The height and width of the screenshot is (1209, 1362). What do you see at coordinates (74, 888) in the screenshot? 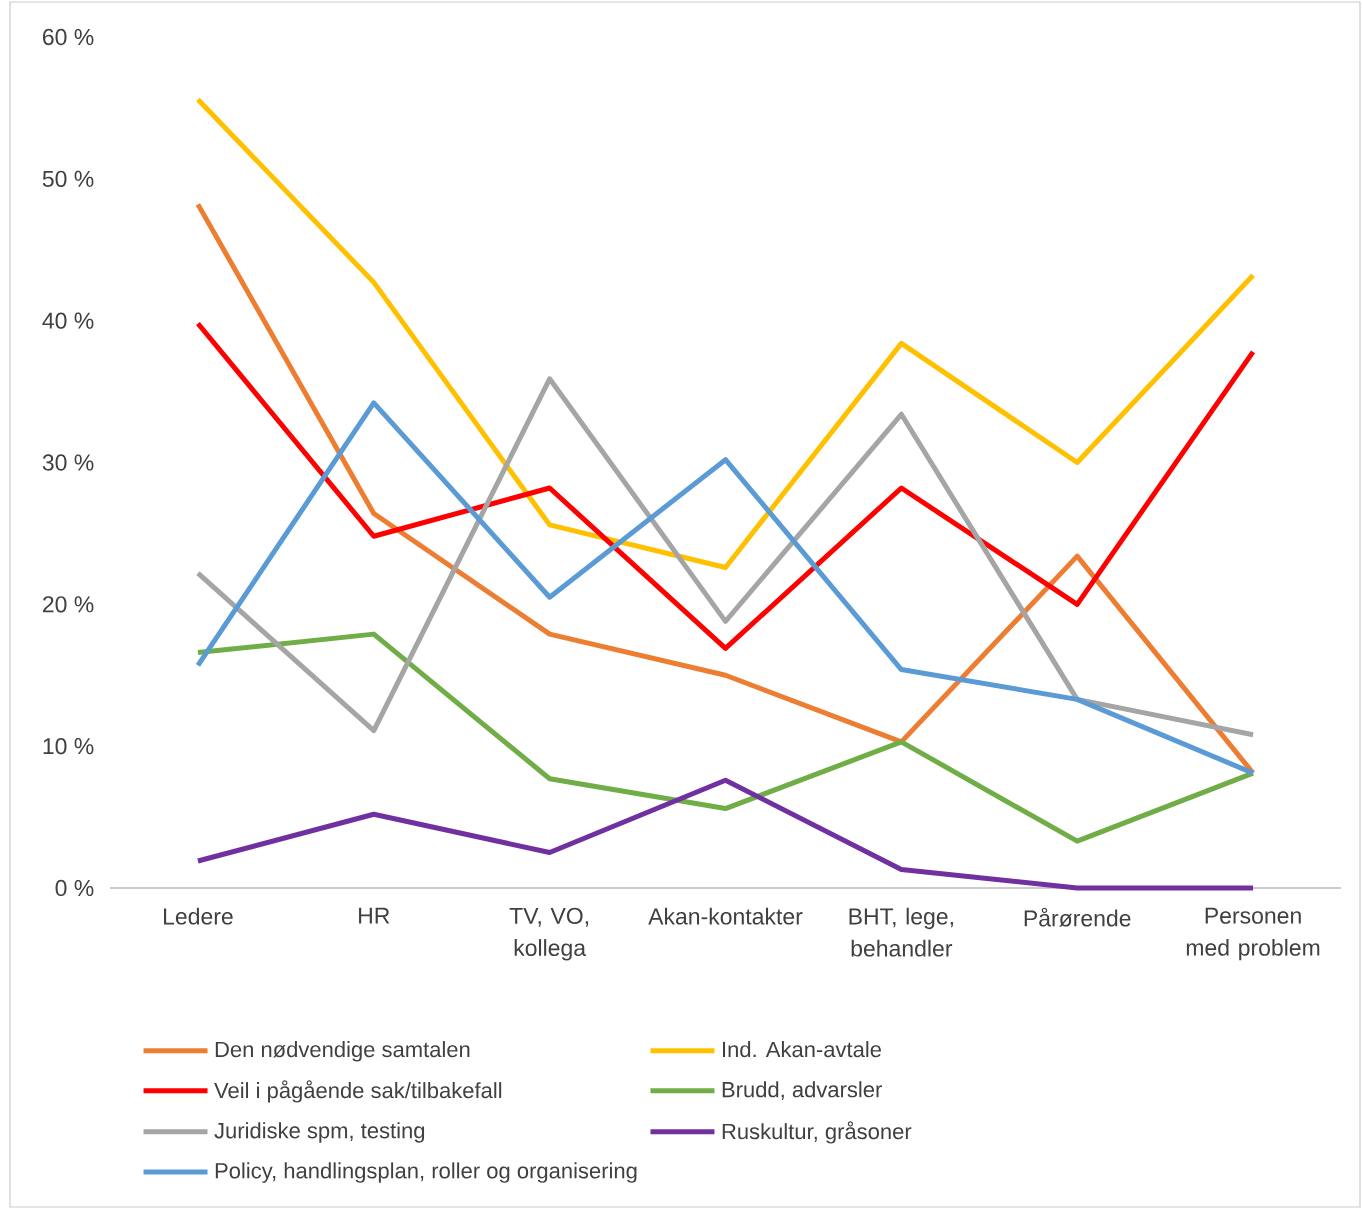
I see `y-tick-label: 0 %` at bounding box center [74, 888].